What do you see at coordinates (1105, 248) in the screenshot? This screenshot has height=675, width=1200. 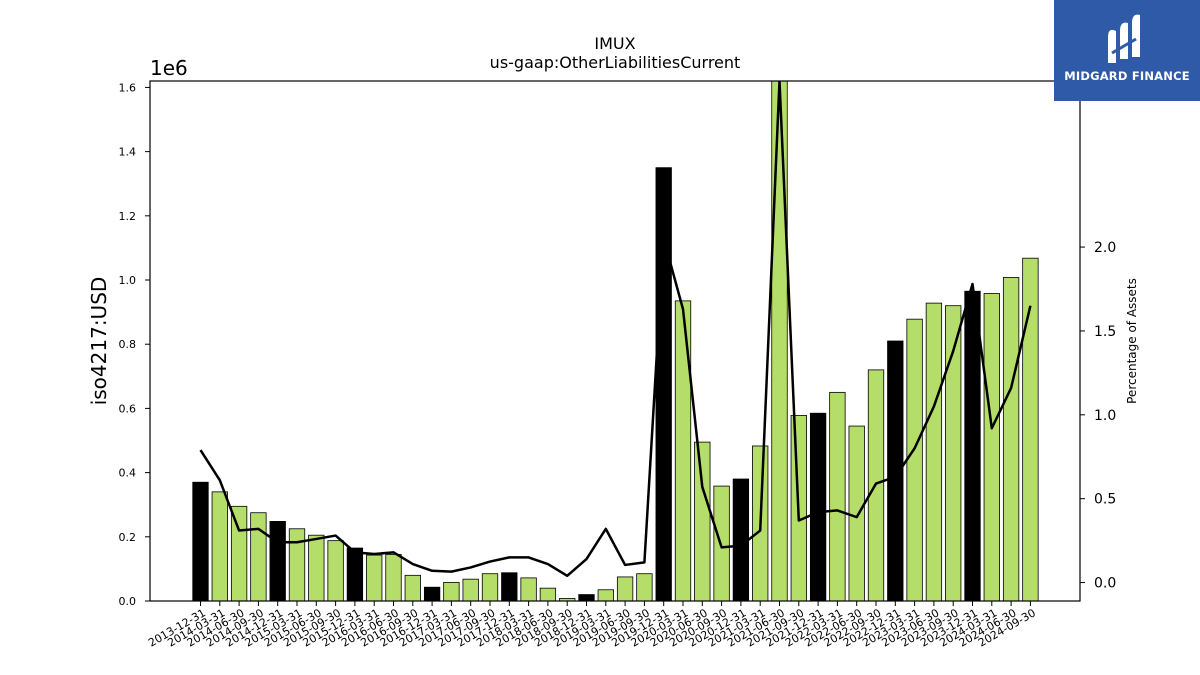 I see `y2-tick-label: 2.0` at bounding box center [1105, 248].